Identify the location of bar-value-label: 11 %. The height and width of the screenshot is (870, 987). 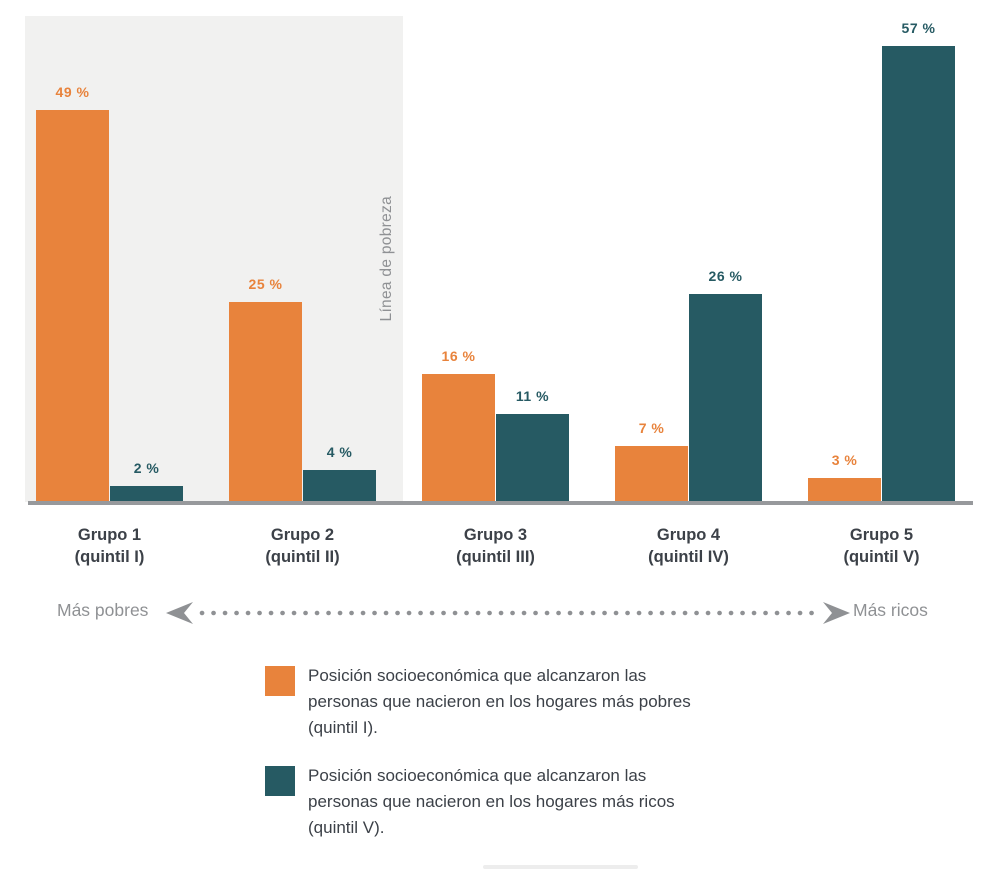
(532, 396).